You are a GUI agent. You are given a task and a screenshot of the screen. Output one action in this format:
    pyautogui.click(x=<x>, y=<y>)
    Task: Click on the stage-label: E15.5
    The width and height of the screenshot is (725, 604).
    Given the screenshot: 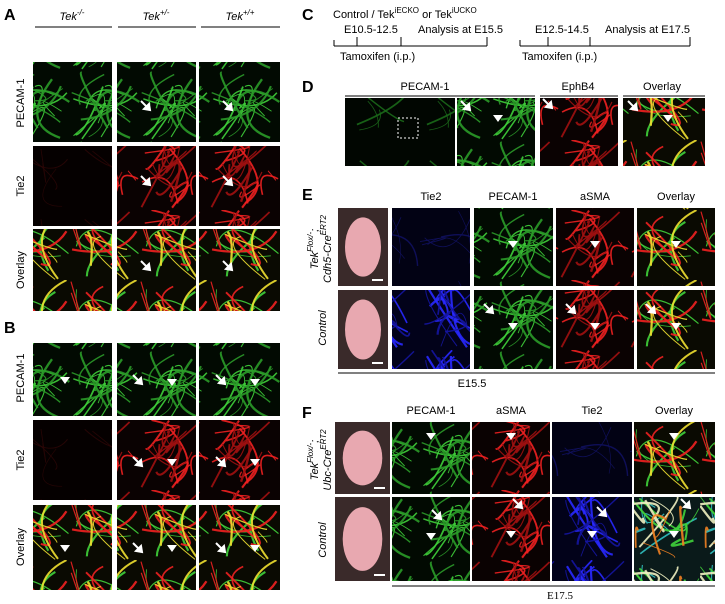 What is the action you would take?
    pyautogui.click(x=472, y=384)
    